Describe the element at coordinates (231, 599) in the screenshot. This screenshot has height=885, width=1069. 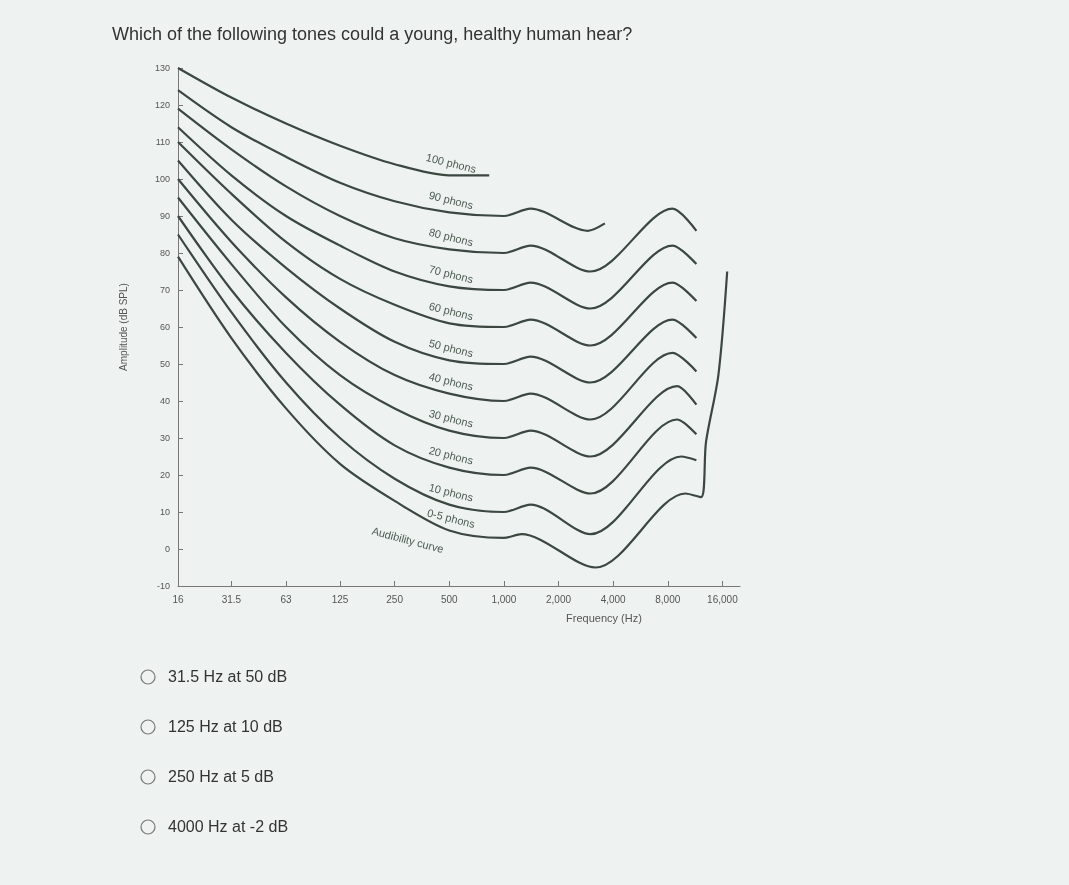
I see `x-tick-label: 31.5` at that location.